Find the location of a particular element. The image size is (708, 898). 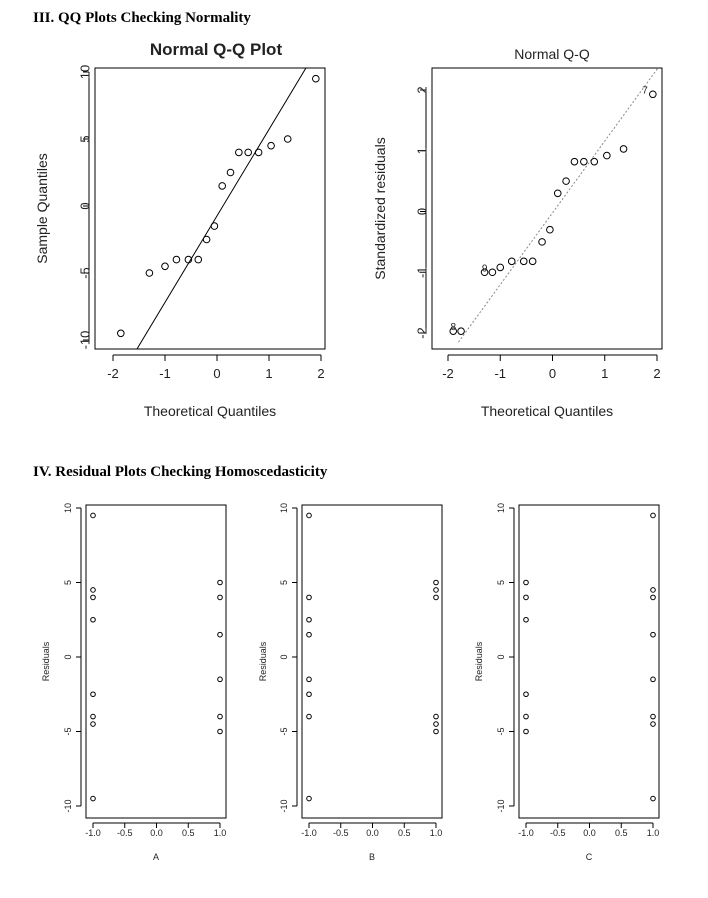

reference-line is located at coordinates (558, 205).